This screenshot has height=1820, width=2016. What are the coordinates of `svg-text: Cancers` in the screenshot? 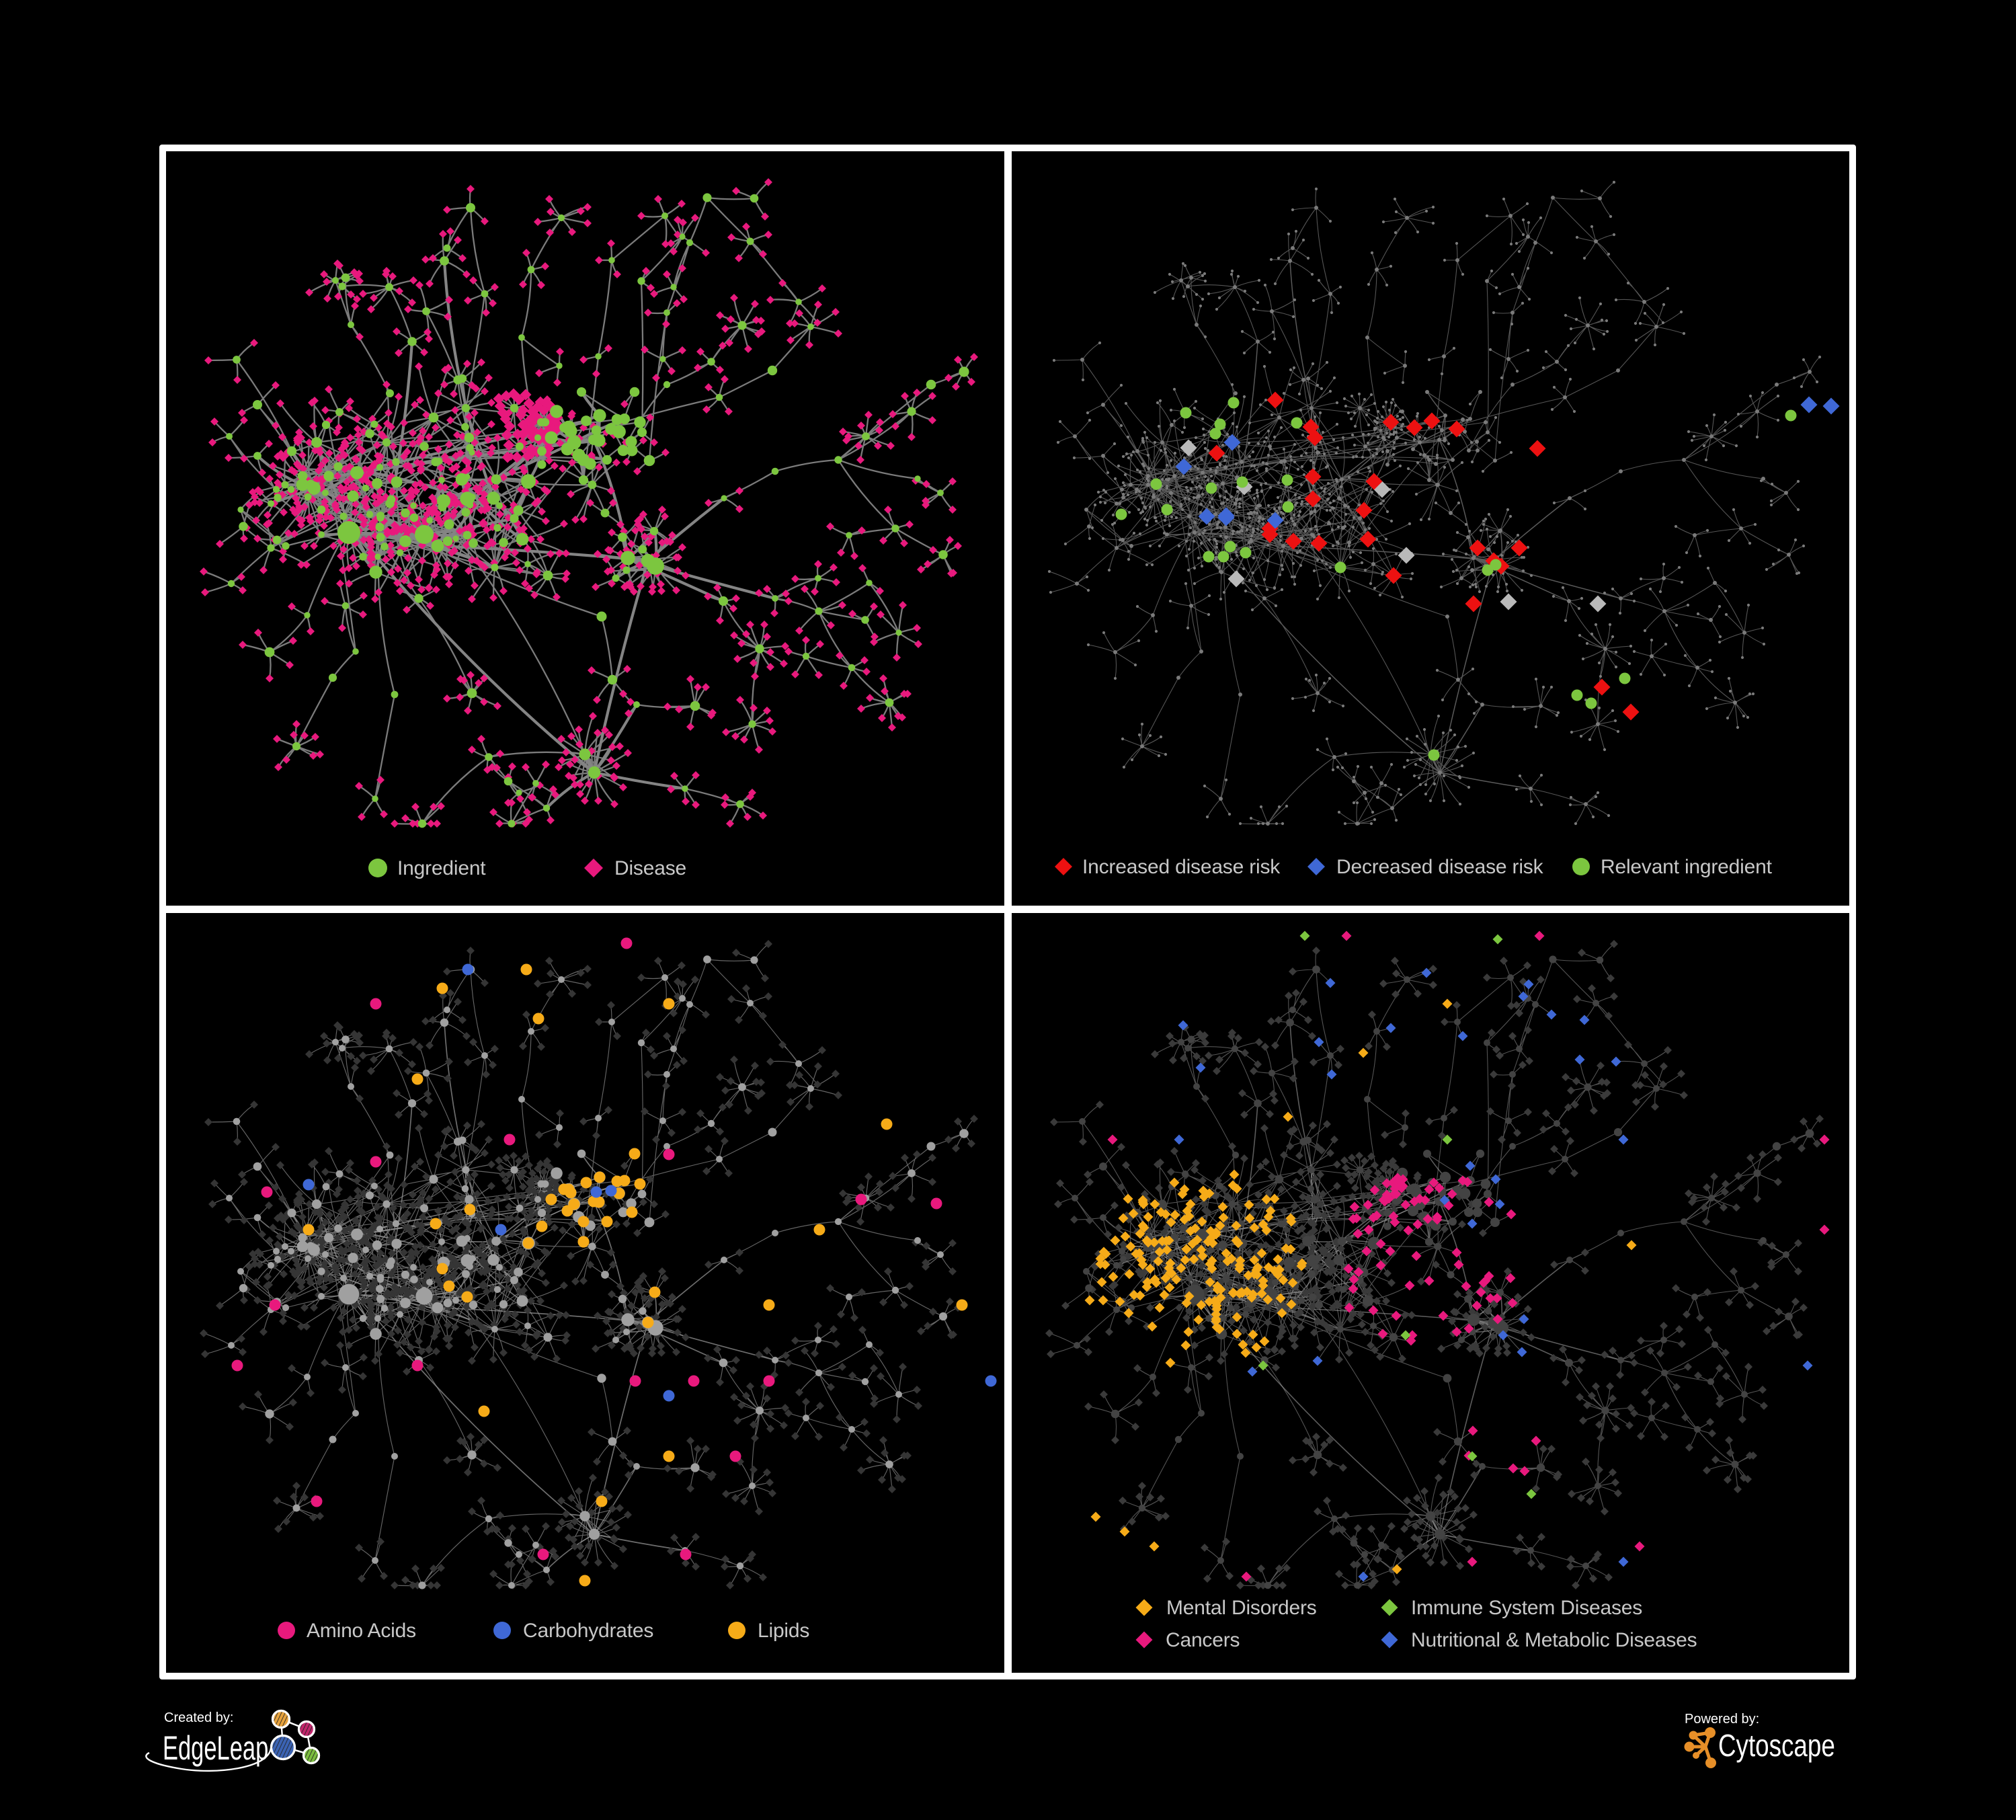 It's located at (1203, 1640).